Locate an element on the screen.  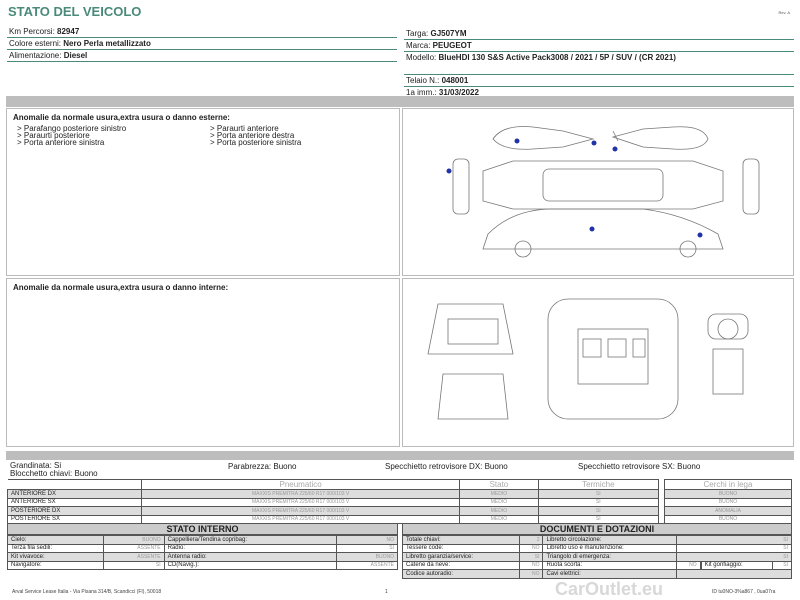
kit-label: Kit gonfiaggio: is located at coordinates (737, 565).